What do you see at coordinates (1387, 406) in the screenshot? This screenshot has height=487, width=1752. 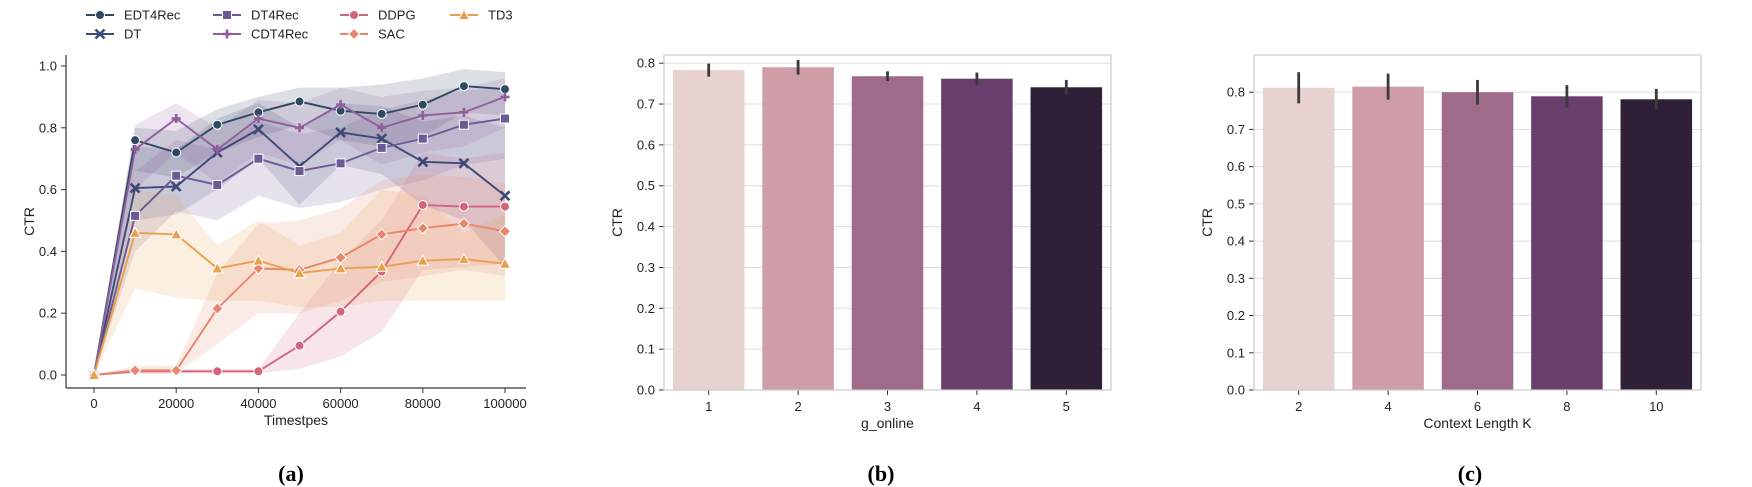 I see `x-tick-label: 4` at bounding box center [1387, 406].